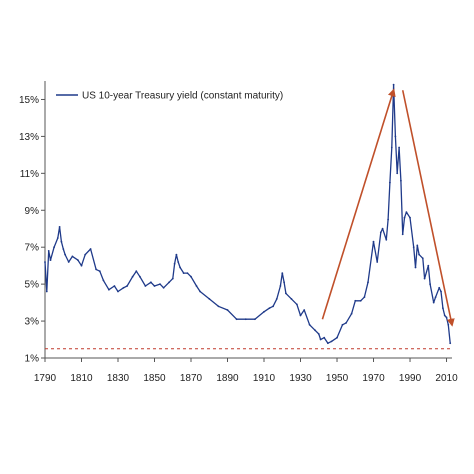 The width and height of the screenshot is (474, 474). Describe the element at coordinates (227, 378) in the screenshot. I see `x-tick-label: 1890` at that location.